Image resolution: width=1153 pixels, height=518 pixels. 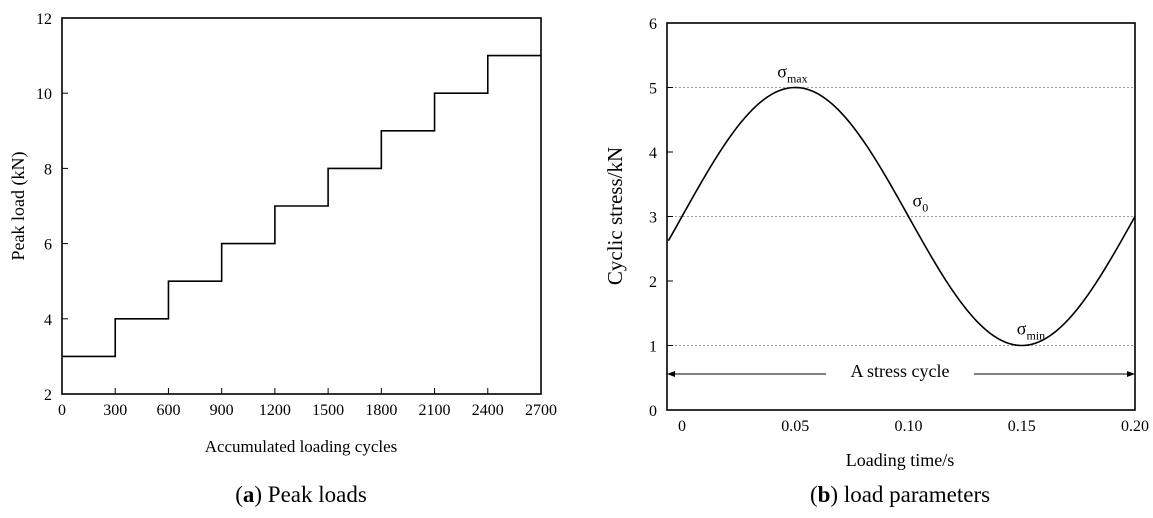 What do you see at coordinates (1031, 331) in the screenshot?
I see `sigma-min-label: σmin` at bounding box center [1031, 331].